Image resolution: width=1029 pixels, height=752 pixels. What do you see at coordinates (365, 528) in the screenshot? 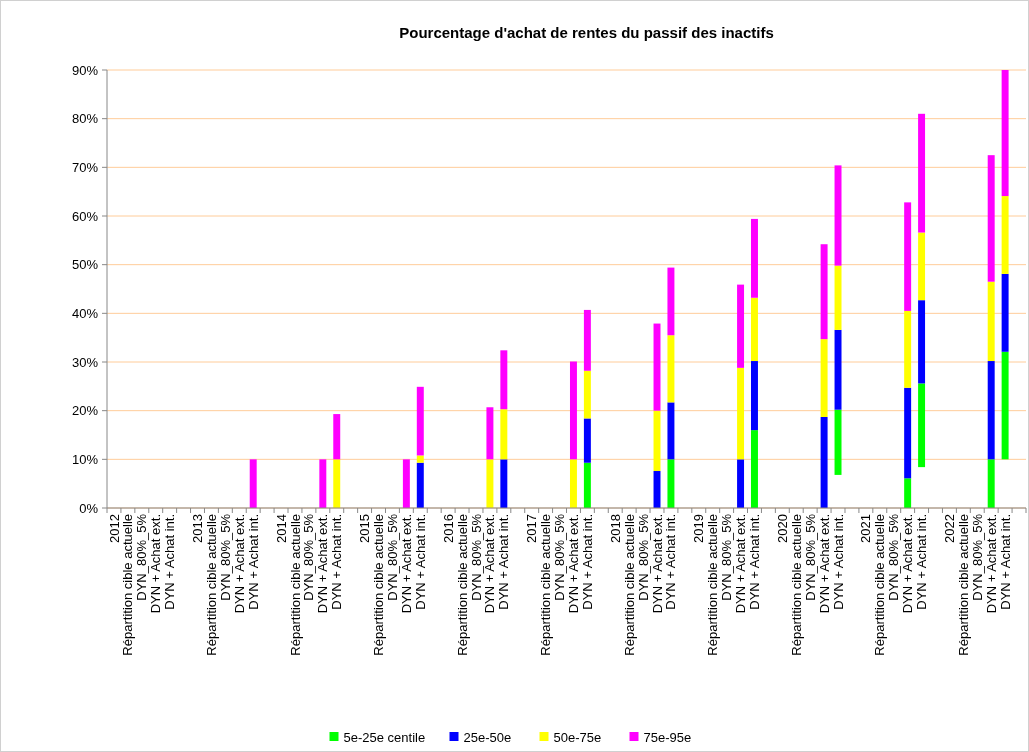
I see `x-tick-label: 2015` at bounding box center [365, 528].